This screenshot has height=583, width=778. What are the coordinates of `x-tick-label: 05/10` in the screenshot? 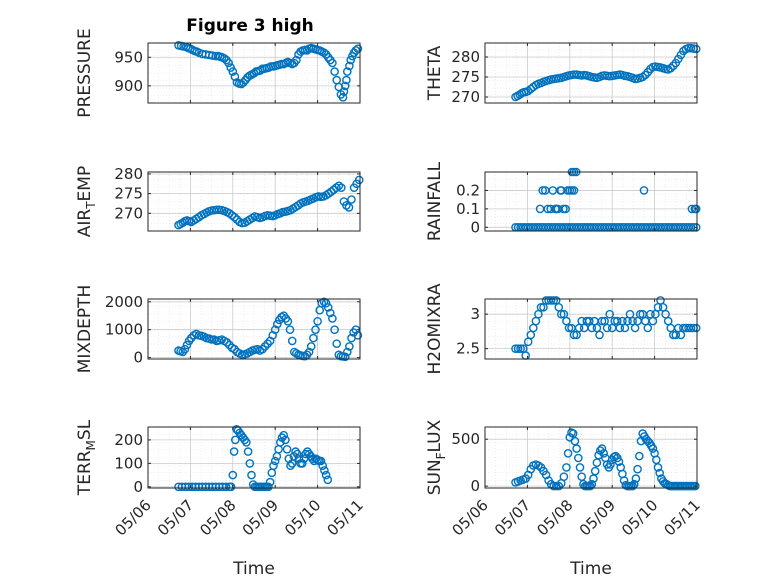 It's located at (302, 517).